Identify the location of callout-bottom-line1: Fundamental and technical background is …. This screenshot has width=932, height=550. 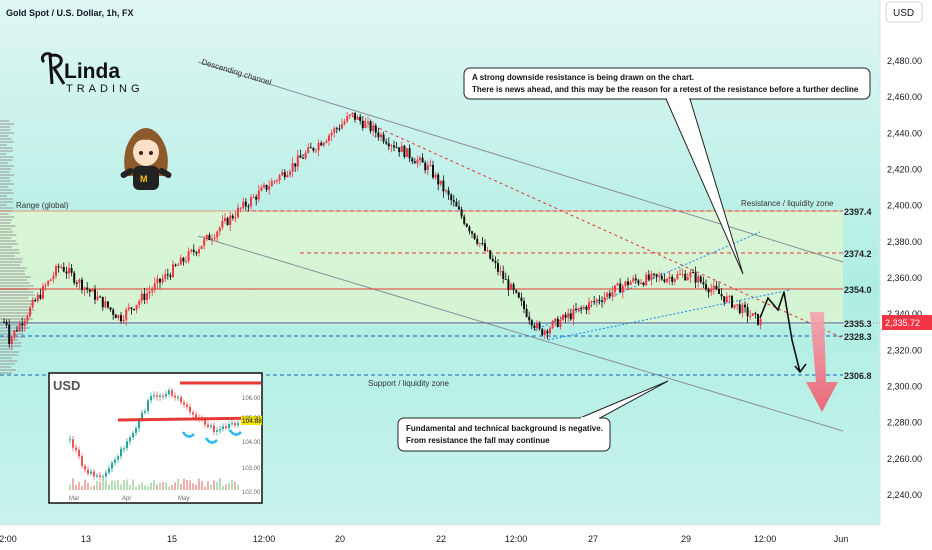
(504, 428).